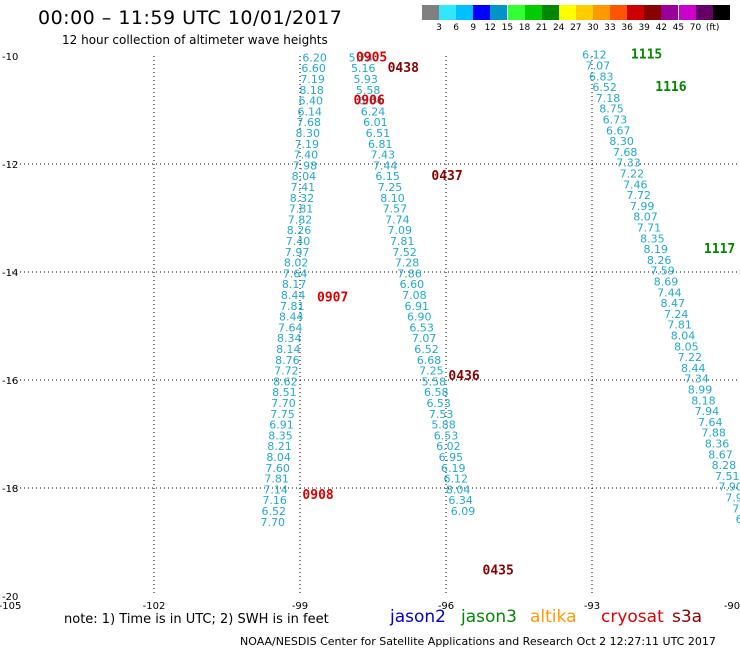 The height and width of the screenshot is (650, 740). I want to click on swh-value-s3a: 7.25, so click(390, 187).